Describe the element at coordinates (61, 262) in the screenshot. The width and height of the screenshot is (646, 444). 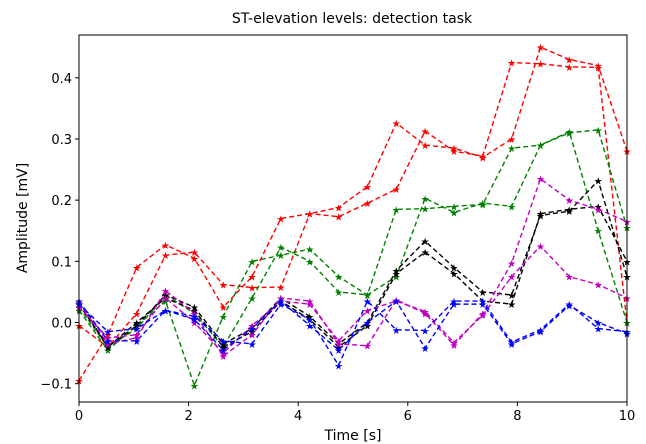
I see `y-tick-label: 0.1` at that location.